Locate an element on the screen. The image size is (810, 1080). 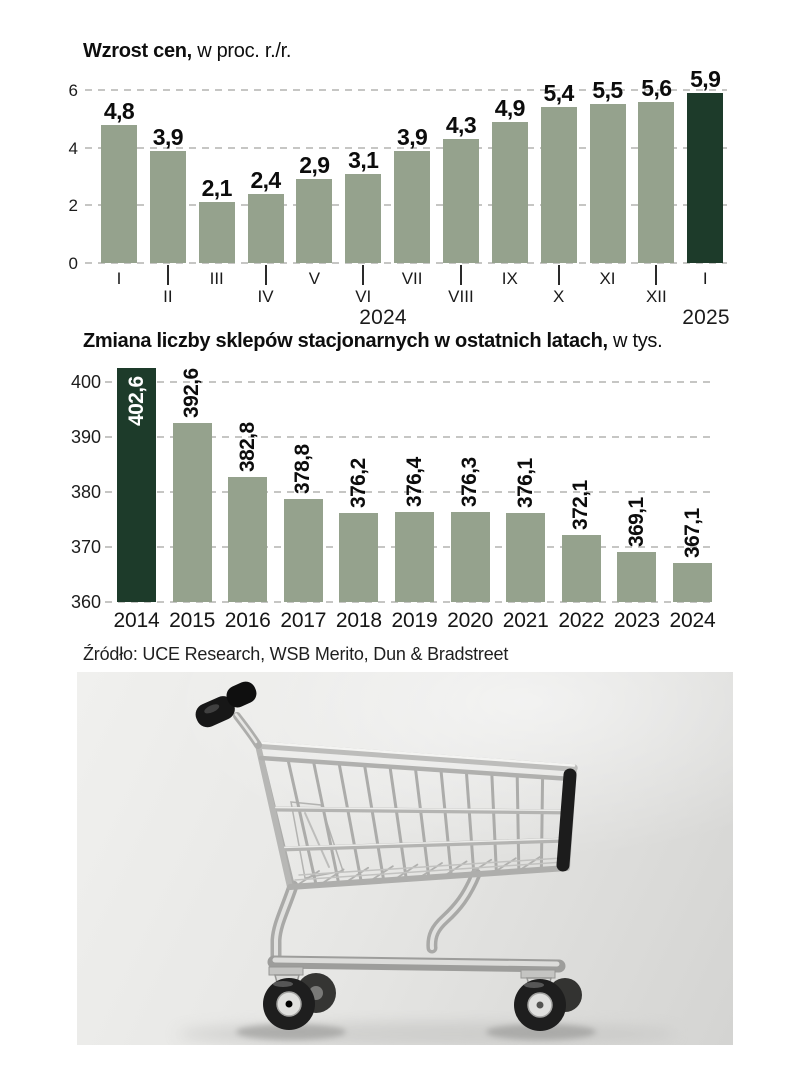
bar-value-label: 2,9 is located at coordinates (314, 165).